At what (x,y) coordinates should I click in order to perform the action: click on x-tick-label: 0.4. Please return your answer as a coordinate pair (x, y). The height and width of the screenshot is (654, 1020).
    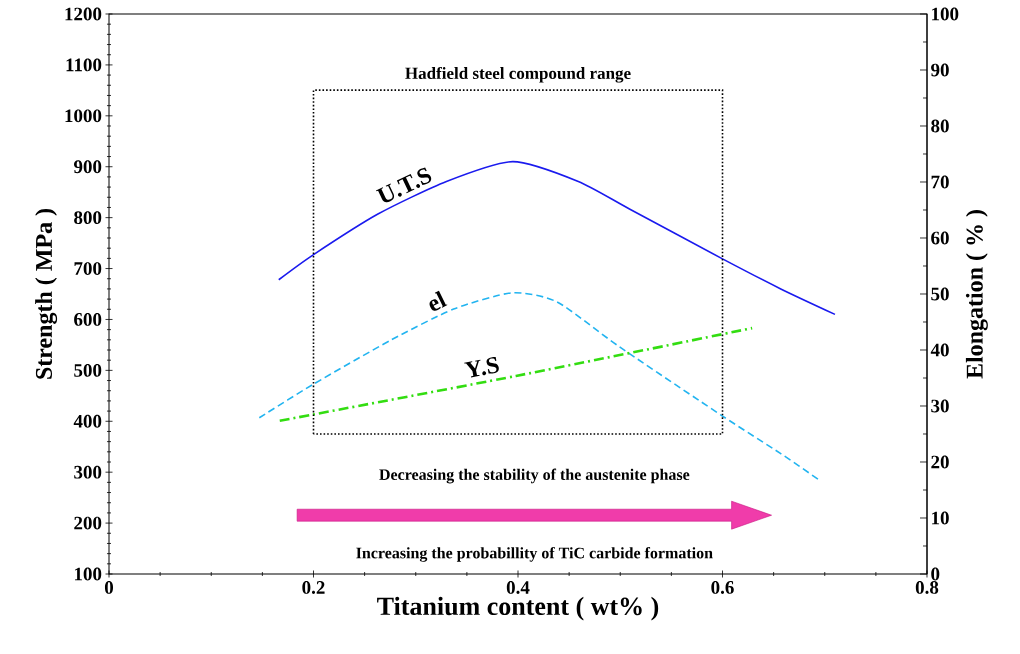
    Looking at the image, I should click on (518, 587).